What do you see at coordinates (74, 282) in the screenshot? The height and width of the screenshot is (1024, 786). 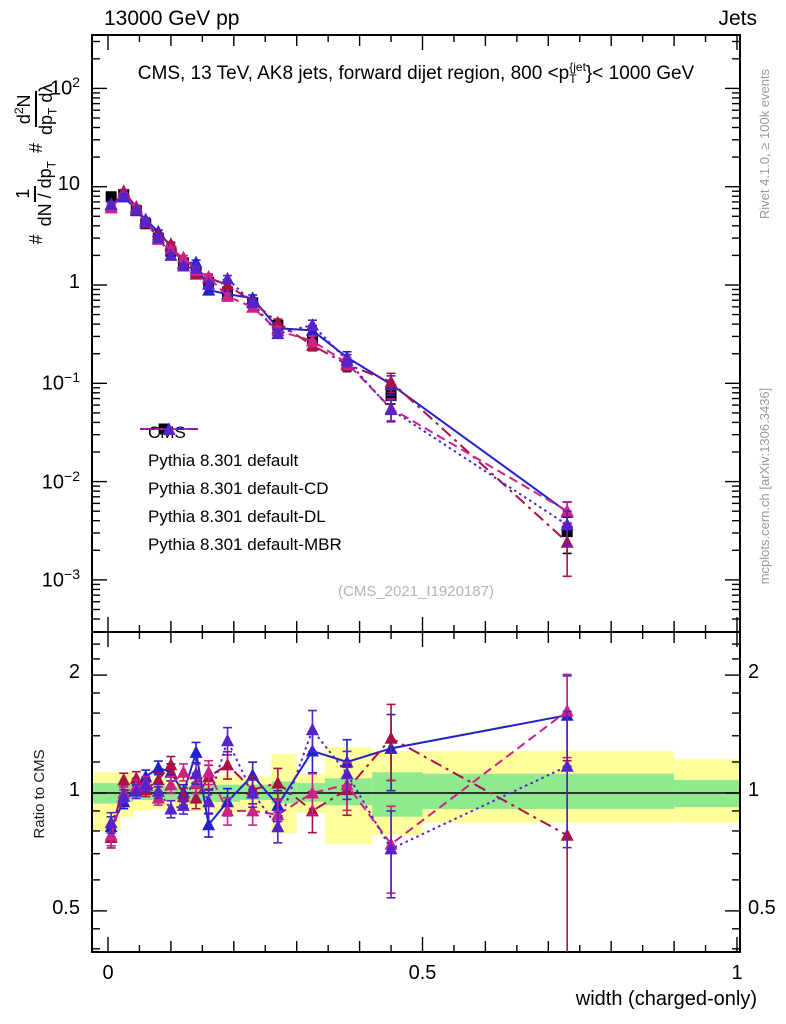 I see `main-y-tick-label: 1` at bounding box center [74, 282].